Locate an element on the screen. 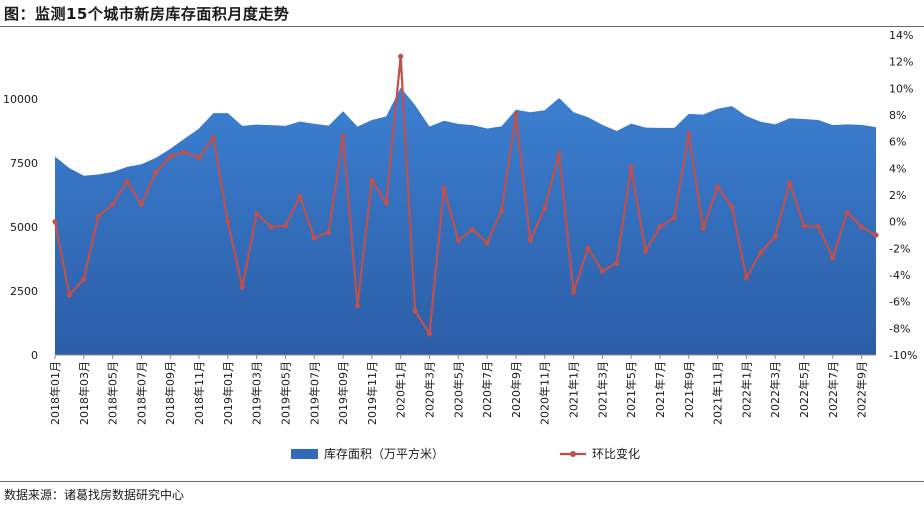 Image resolution: width=924 pixels, height=505 pixels. y-right-tick-label: -10% is located at coordinates (903, 355).